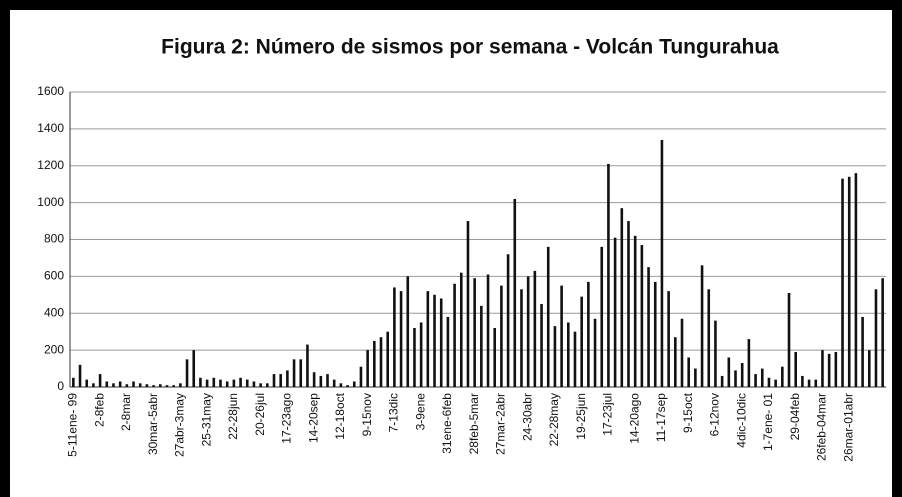  Describe the element at coordinates (822, 427) in the screenshot. I see `x-tick-label: 26feb-04mar` at that location.